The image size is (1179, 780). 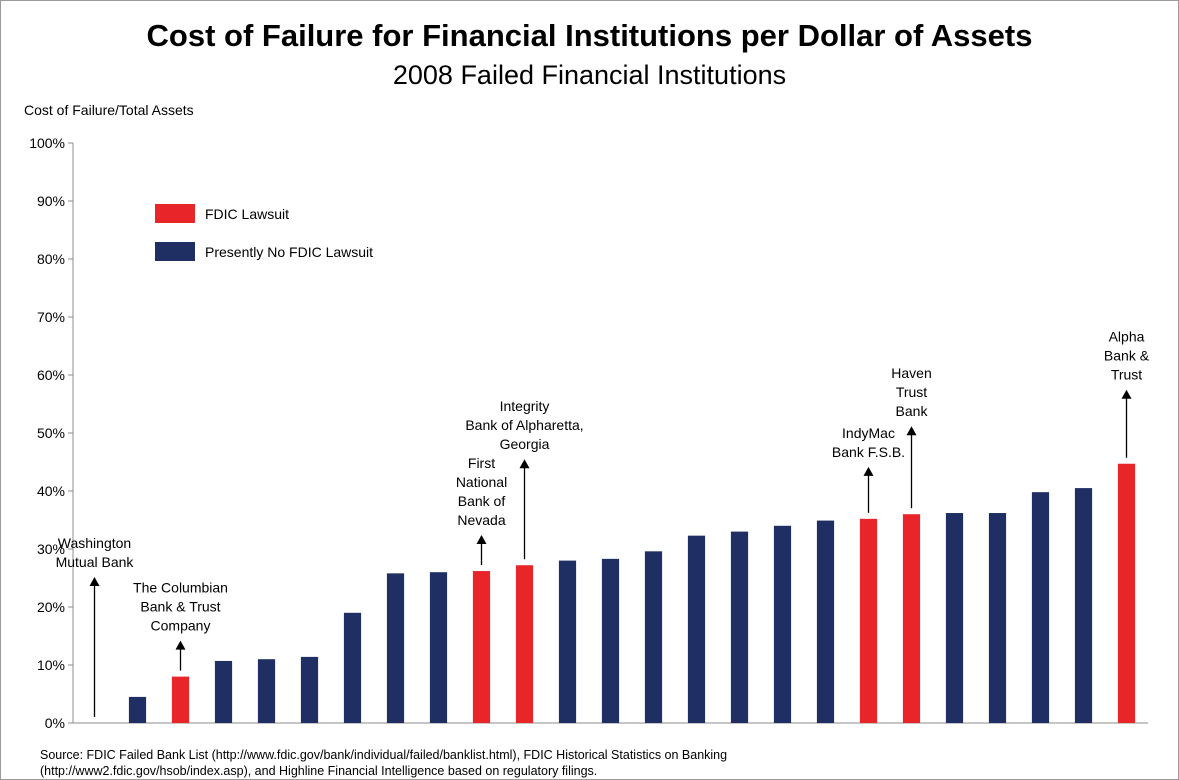 What do you see at coordinates (868, 433) in the screenshot?
I see `bank-annotation-label: IndyMac` at bounding box center [868, 433].